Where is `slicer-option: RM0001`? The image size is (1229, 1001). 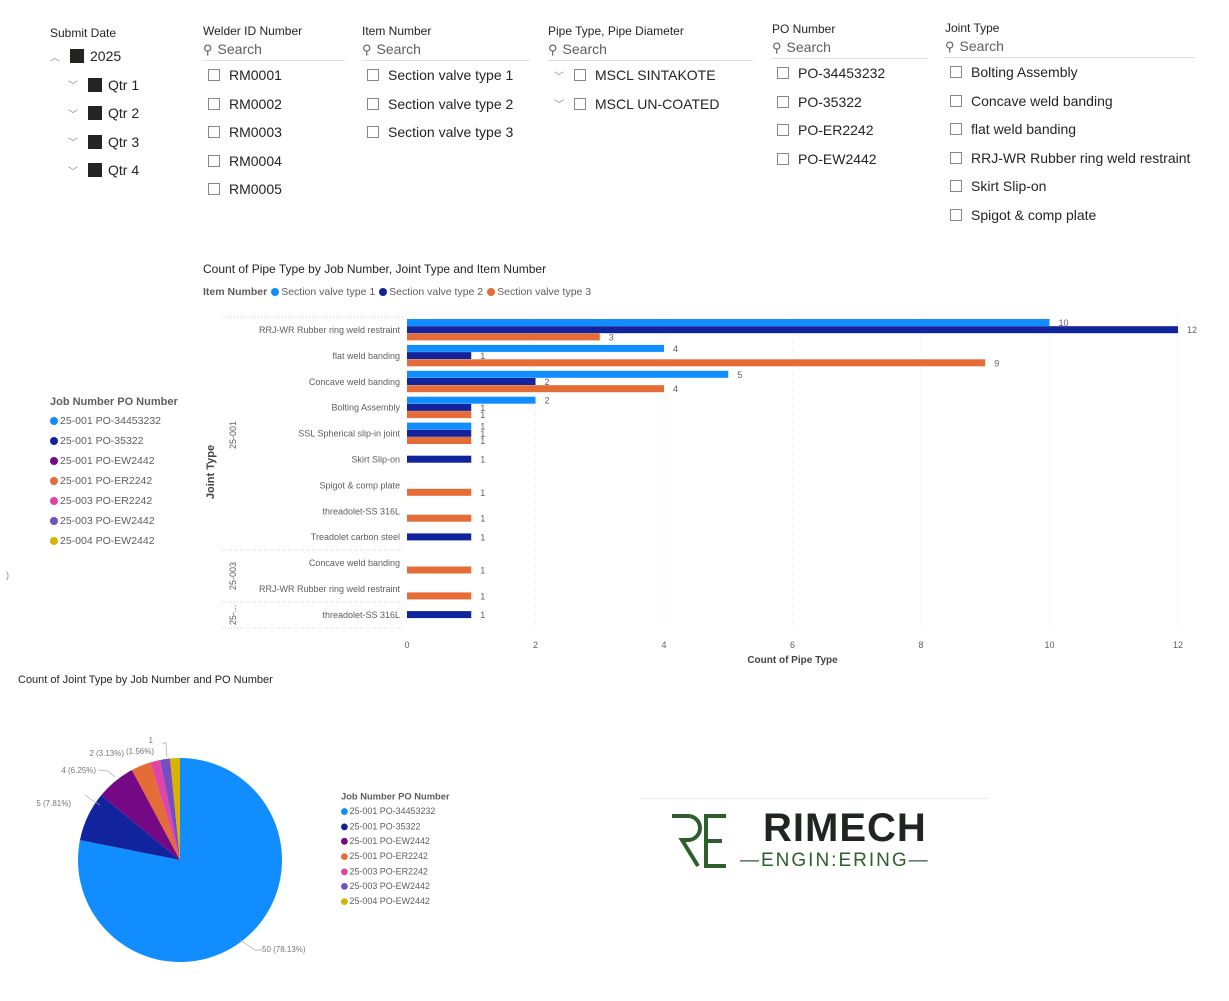
slicer-option: RM0001 is located at coordinates (276, 75).